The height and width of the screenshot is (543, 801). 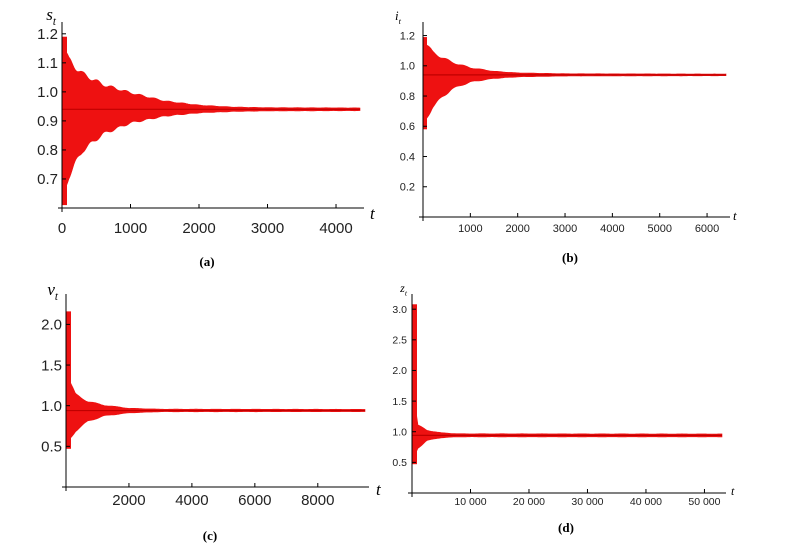 I want to click on y-tick-label-a-0: 0.7, so click(x=47, y=179).